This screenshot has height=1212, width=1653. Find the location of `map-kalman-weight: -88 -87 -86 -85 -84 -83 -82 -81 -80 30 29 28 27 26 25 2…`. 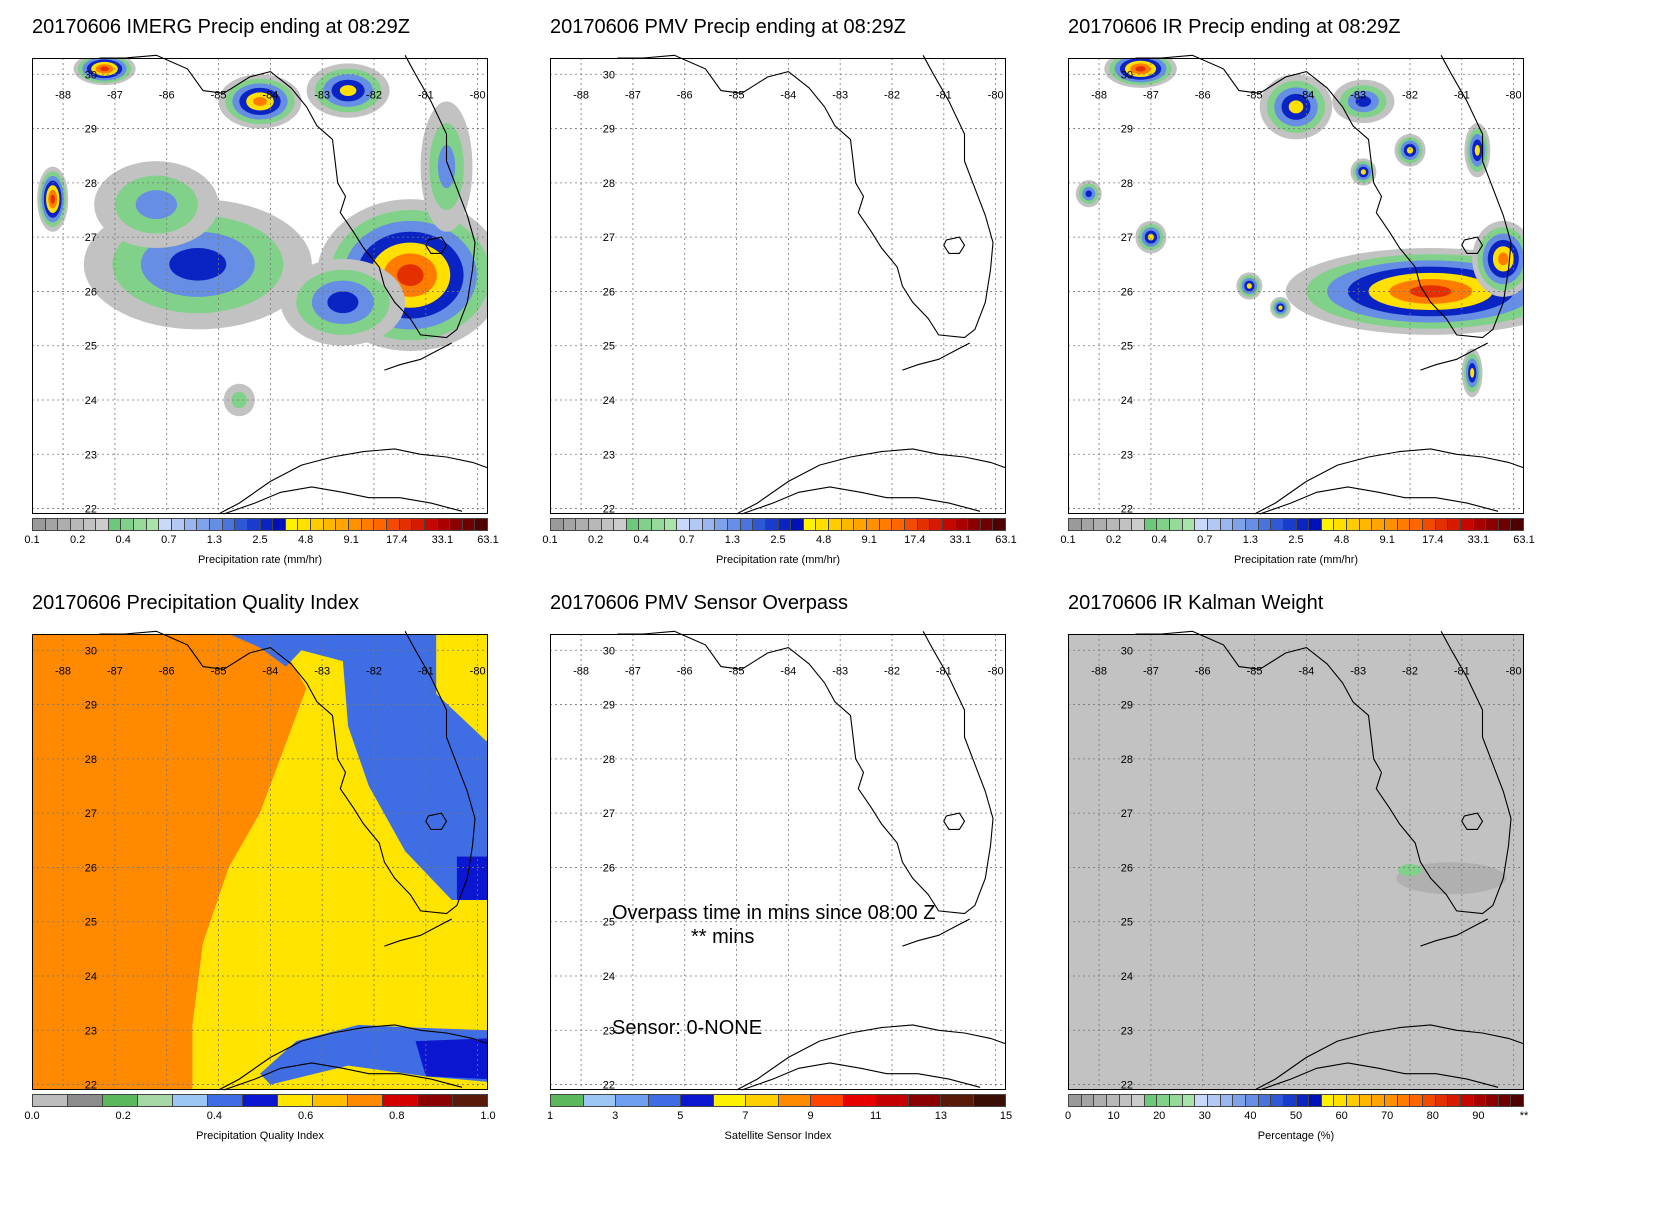

map-kalman-weight: -88 -87 -86 -85 -84 -83 -82 -81 -80 30 29 28 27 26 25 2… is located at coordinates (1296, 861).